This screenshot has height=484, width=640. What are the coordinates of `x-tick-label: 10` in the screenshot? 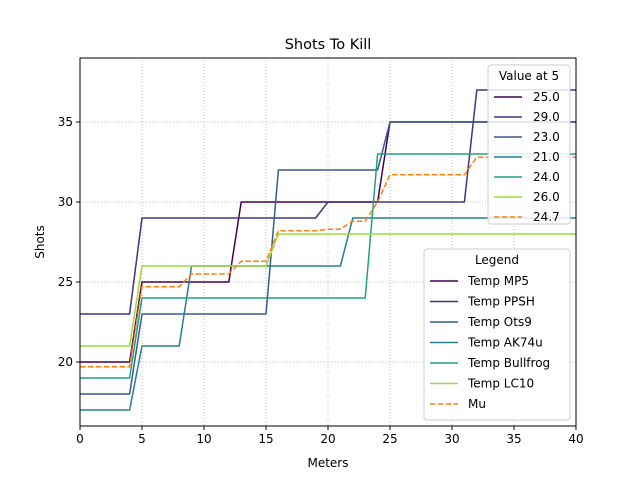 It's located at (203, 439).